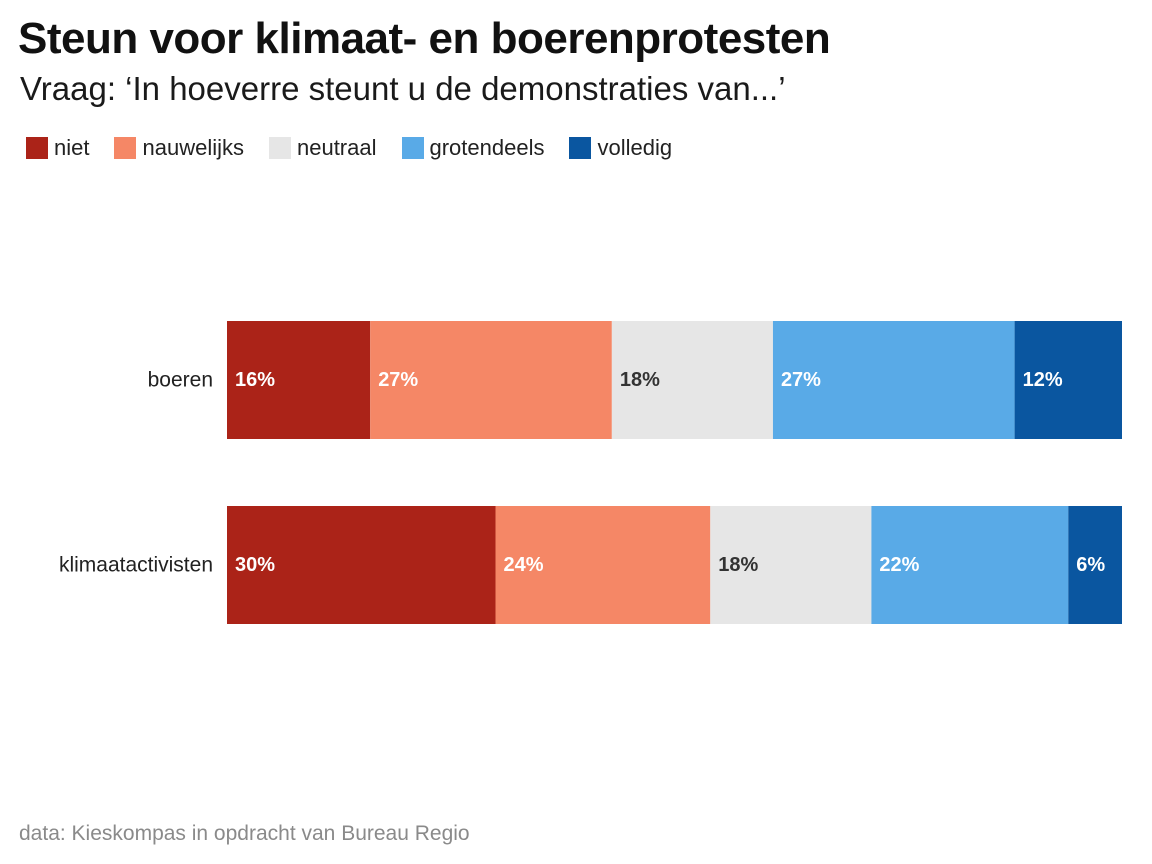 The width and height of the screenshot is (1152, 864). I want to click on bar-segment-klimaatactivisten-volledig, so click(1095, 565).